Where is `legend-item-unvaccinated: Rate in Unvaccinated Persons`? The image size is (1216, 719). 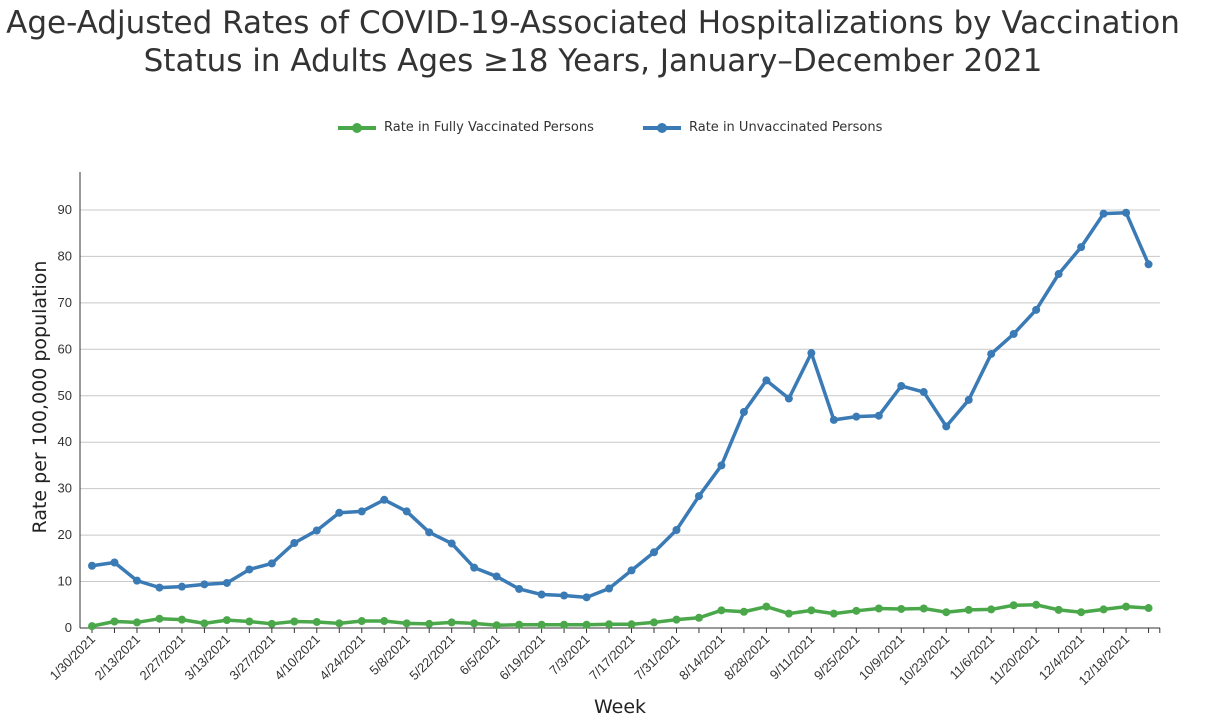 legend-item-unvaccinated: Rate in Unvaccinated Persons is located at coordinates (762, 127).